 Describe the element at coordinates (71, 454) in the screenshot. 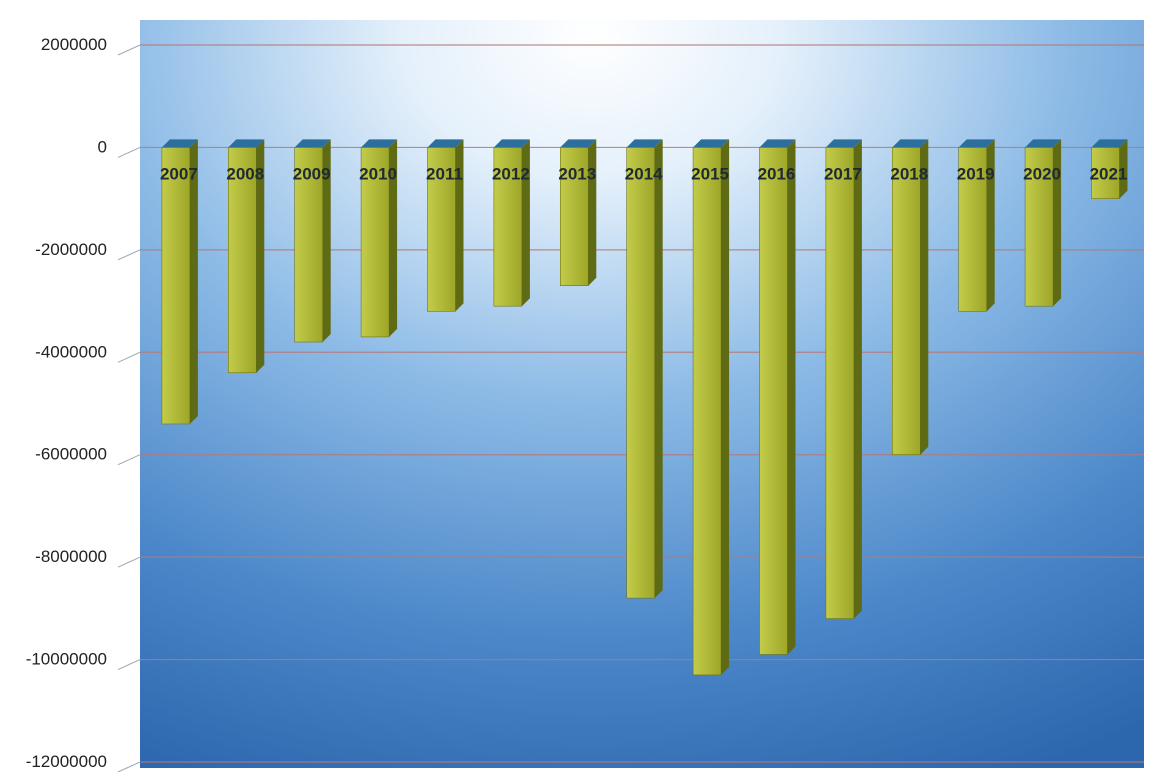

I see `y-tick-label: -6000000` at that location.